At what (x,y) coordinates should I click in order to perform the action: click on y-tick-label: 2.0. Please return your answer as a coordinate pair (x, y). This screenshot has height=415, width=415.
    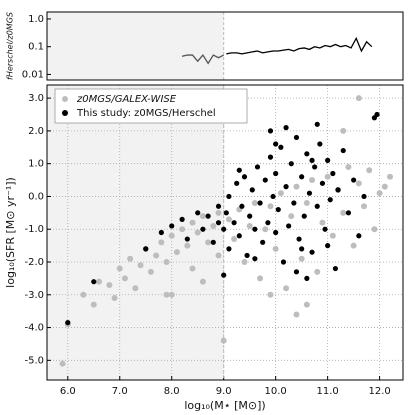
    Looking at the image, I should click on (36, 131).